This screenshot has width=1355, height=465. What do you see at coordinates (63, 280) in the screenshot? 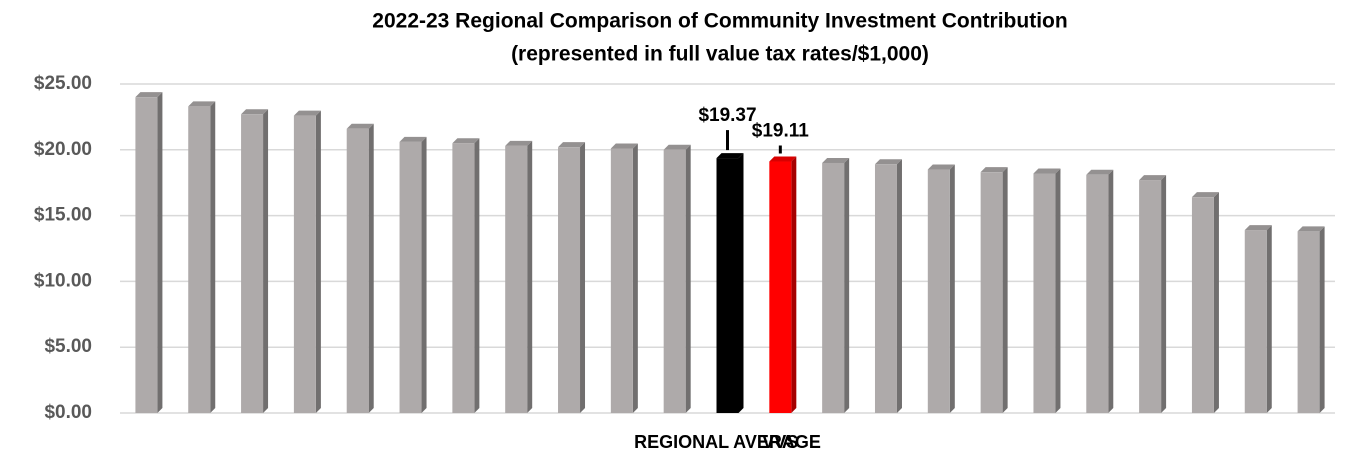
I see `y-tick-label: $10.00` at bounding box center [63, 280].